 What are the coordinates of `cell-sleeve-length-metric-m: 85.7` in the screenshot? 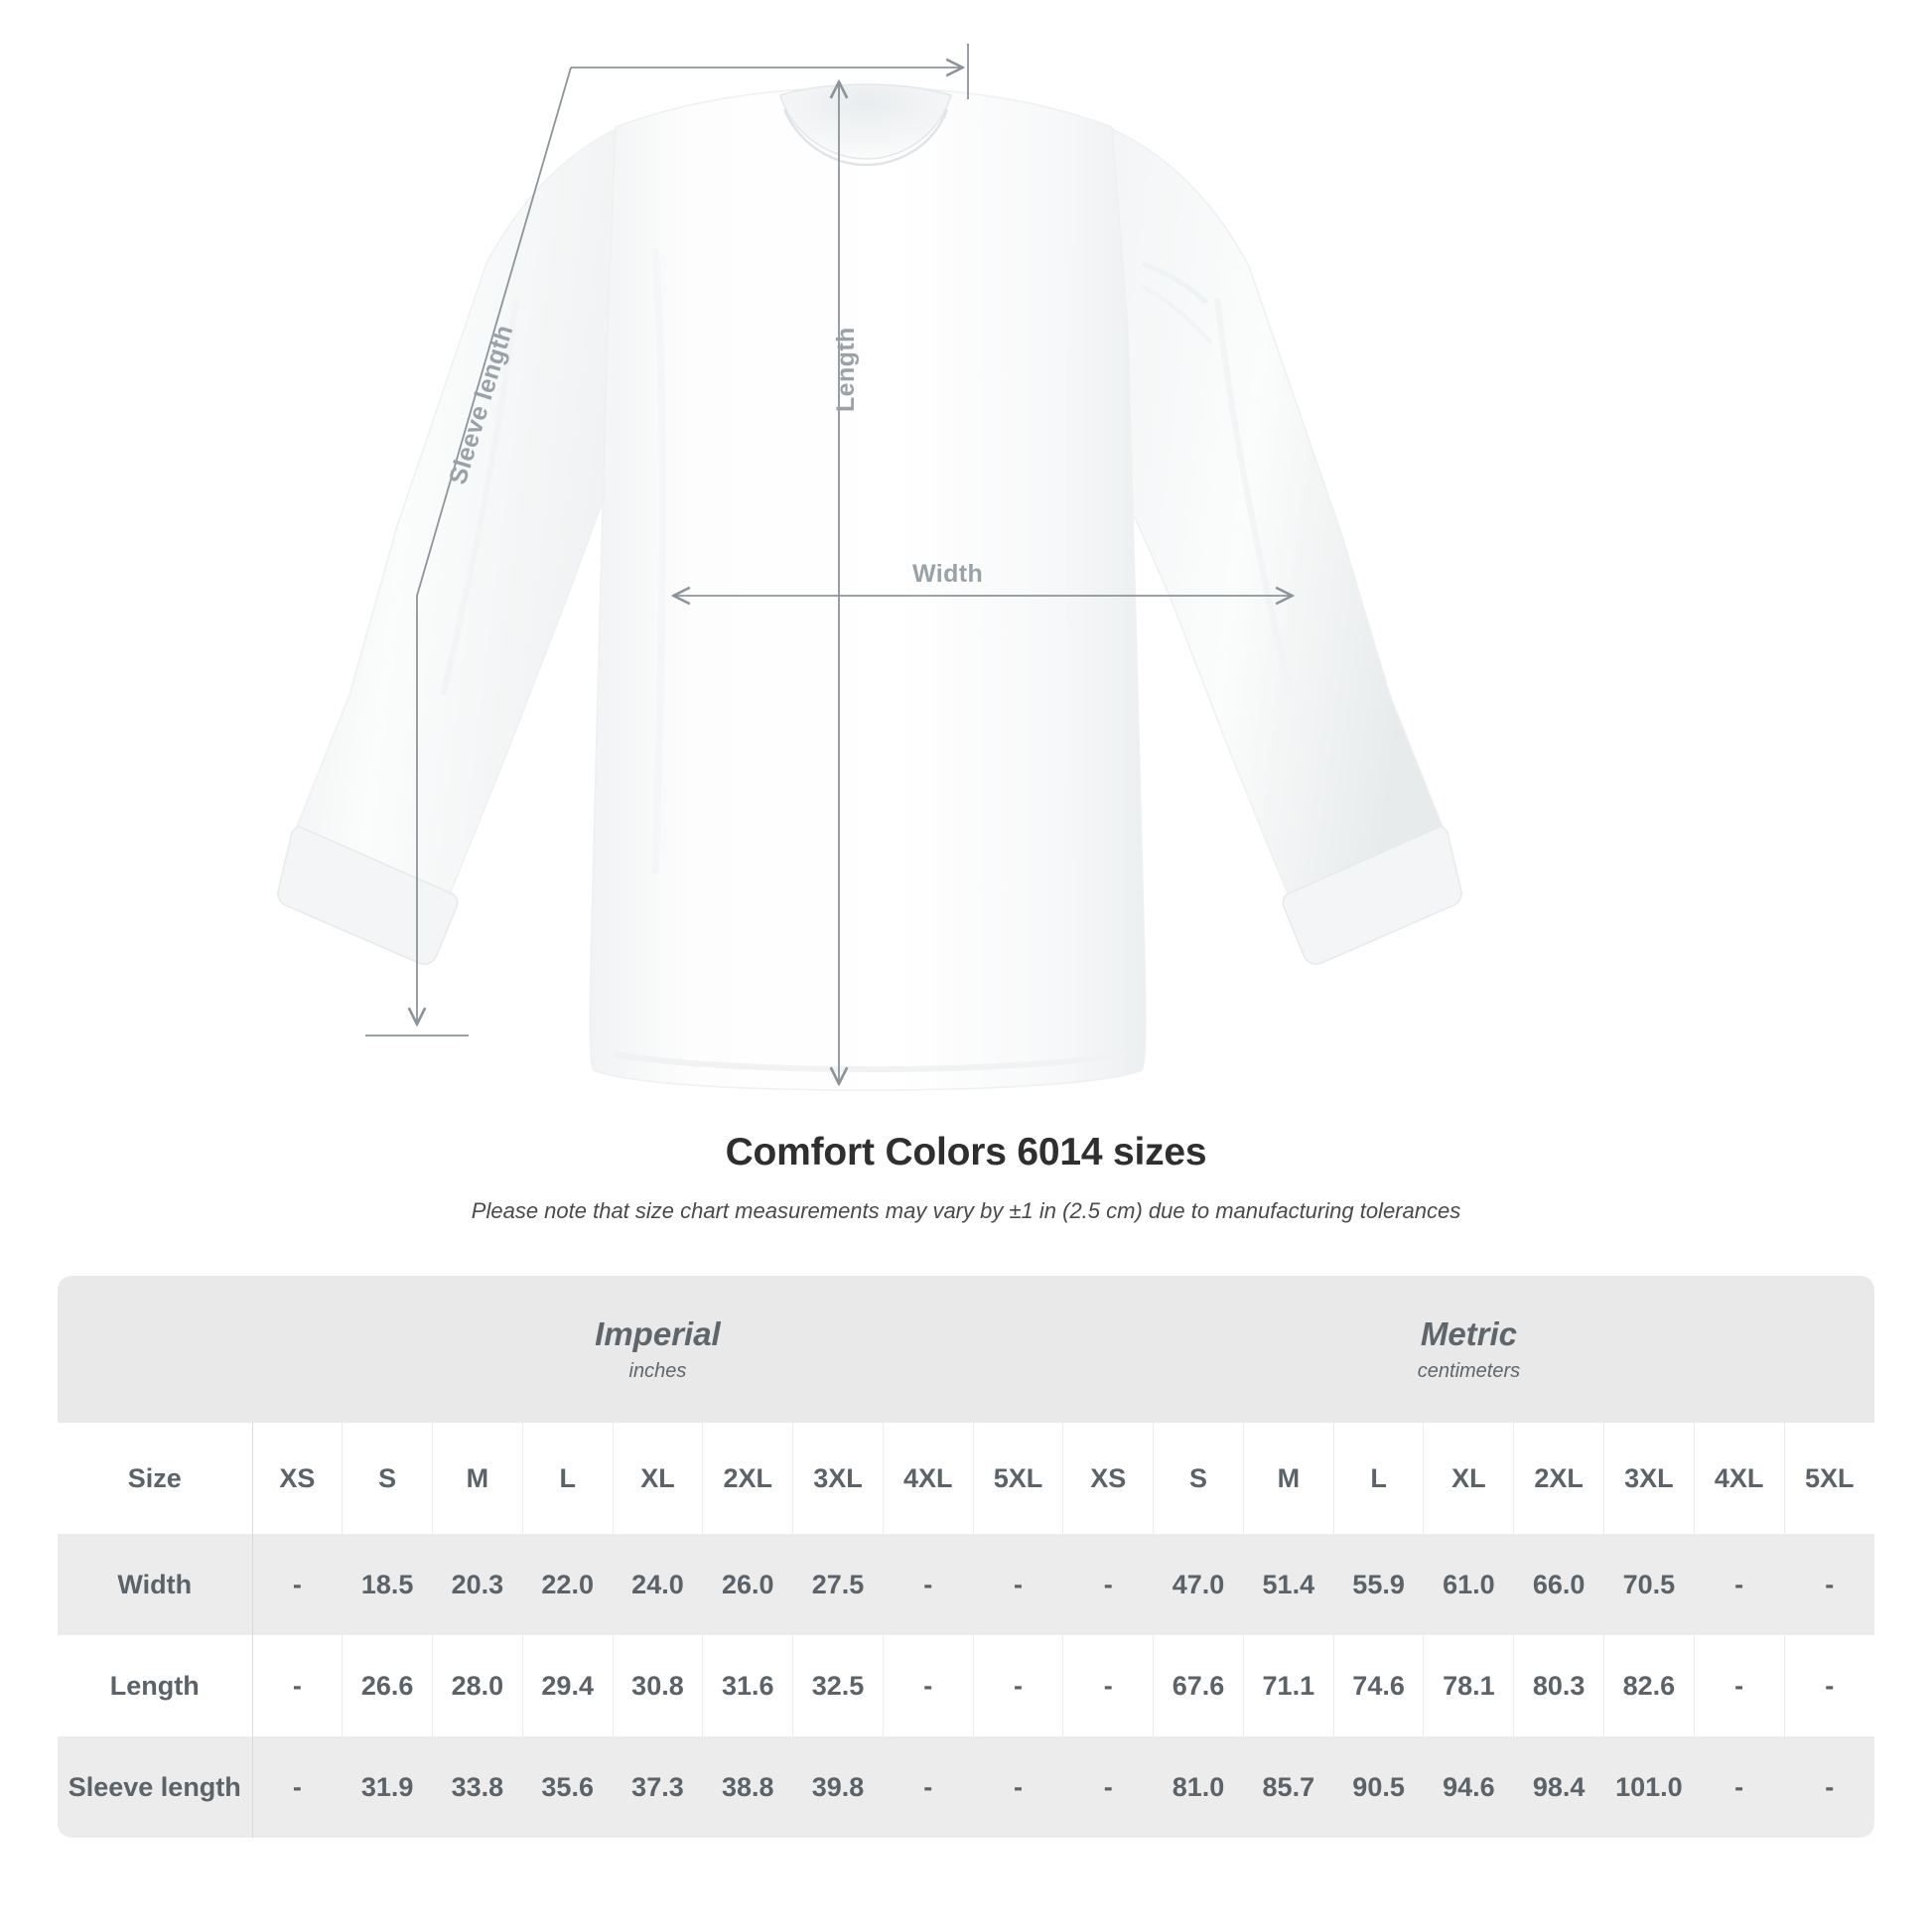 It's located at (1289, 1787).